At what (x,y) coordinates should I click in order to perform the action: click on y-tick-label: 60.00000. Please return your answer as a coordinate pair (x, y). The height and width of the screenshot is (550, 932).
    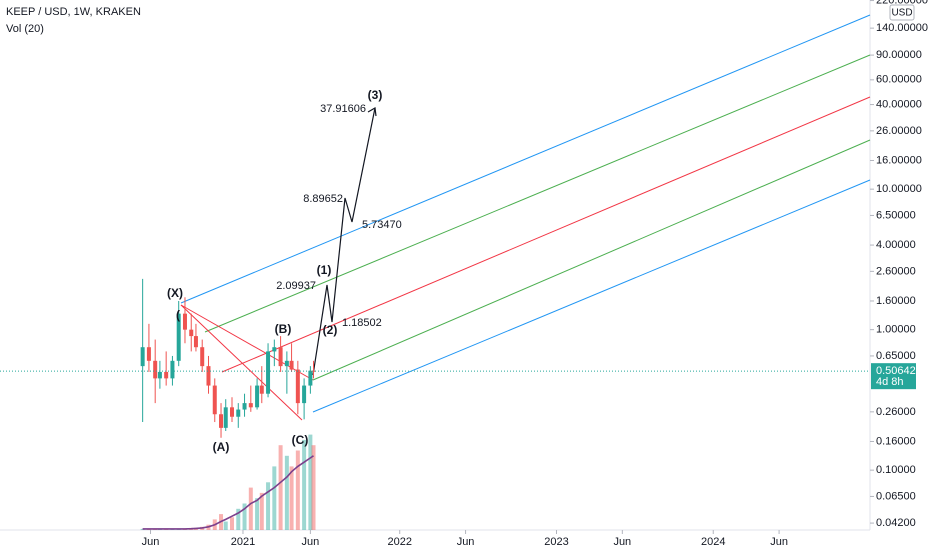
    Looking at the image, I should click on (899, 80).